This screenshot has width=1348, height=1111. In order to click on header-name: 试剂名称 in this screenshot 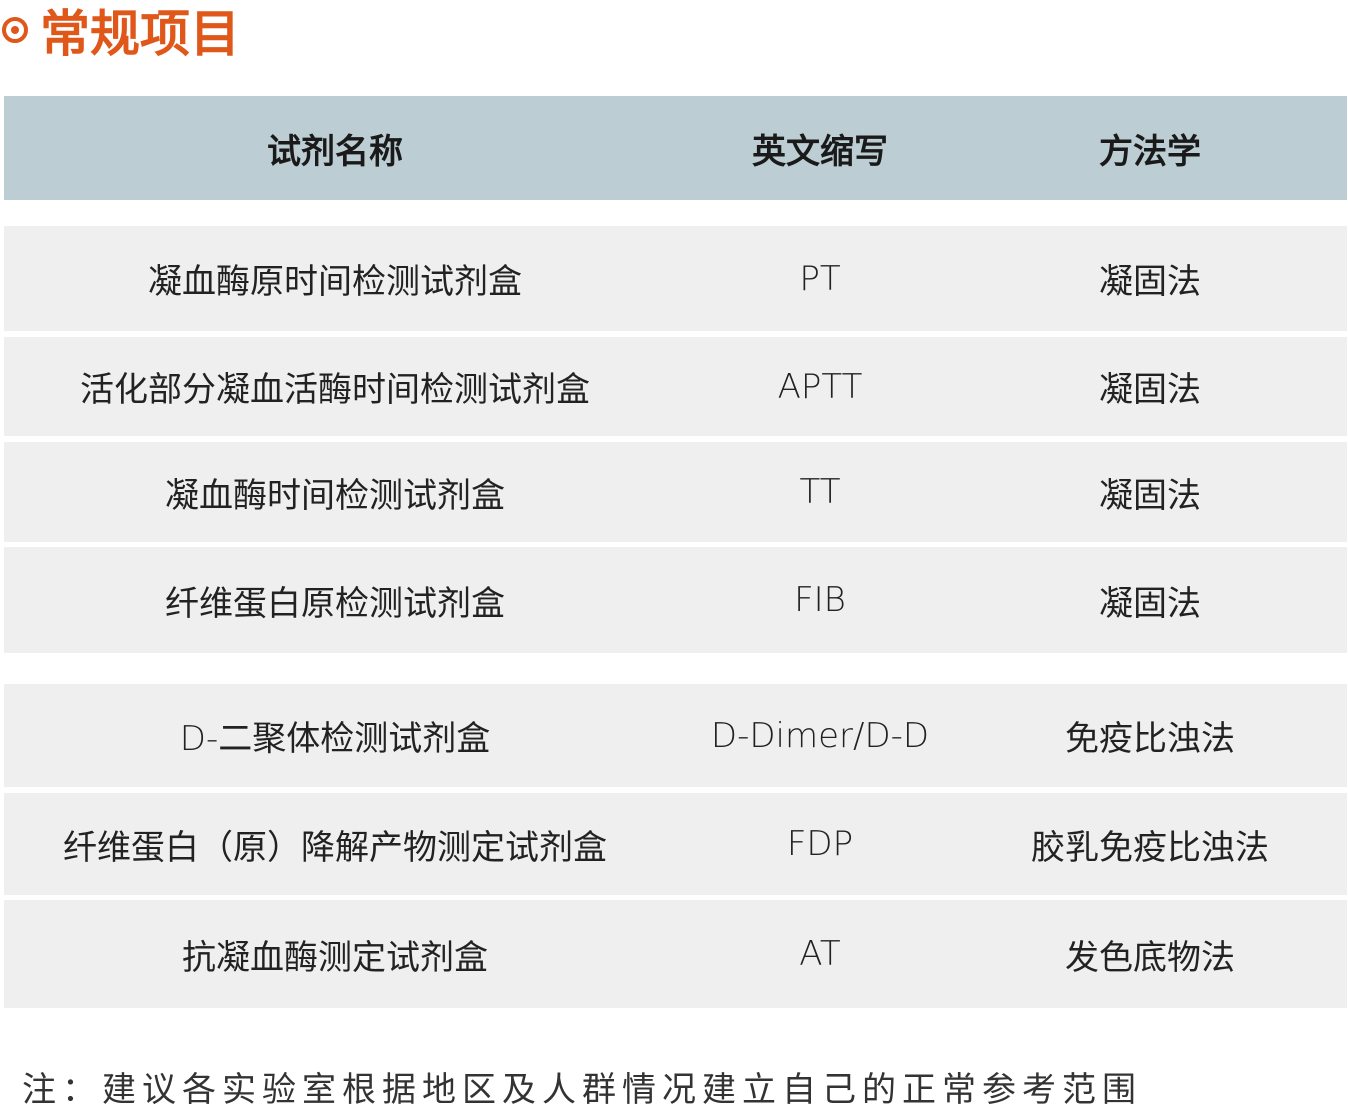, I will do `click(335, 151)`.